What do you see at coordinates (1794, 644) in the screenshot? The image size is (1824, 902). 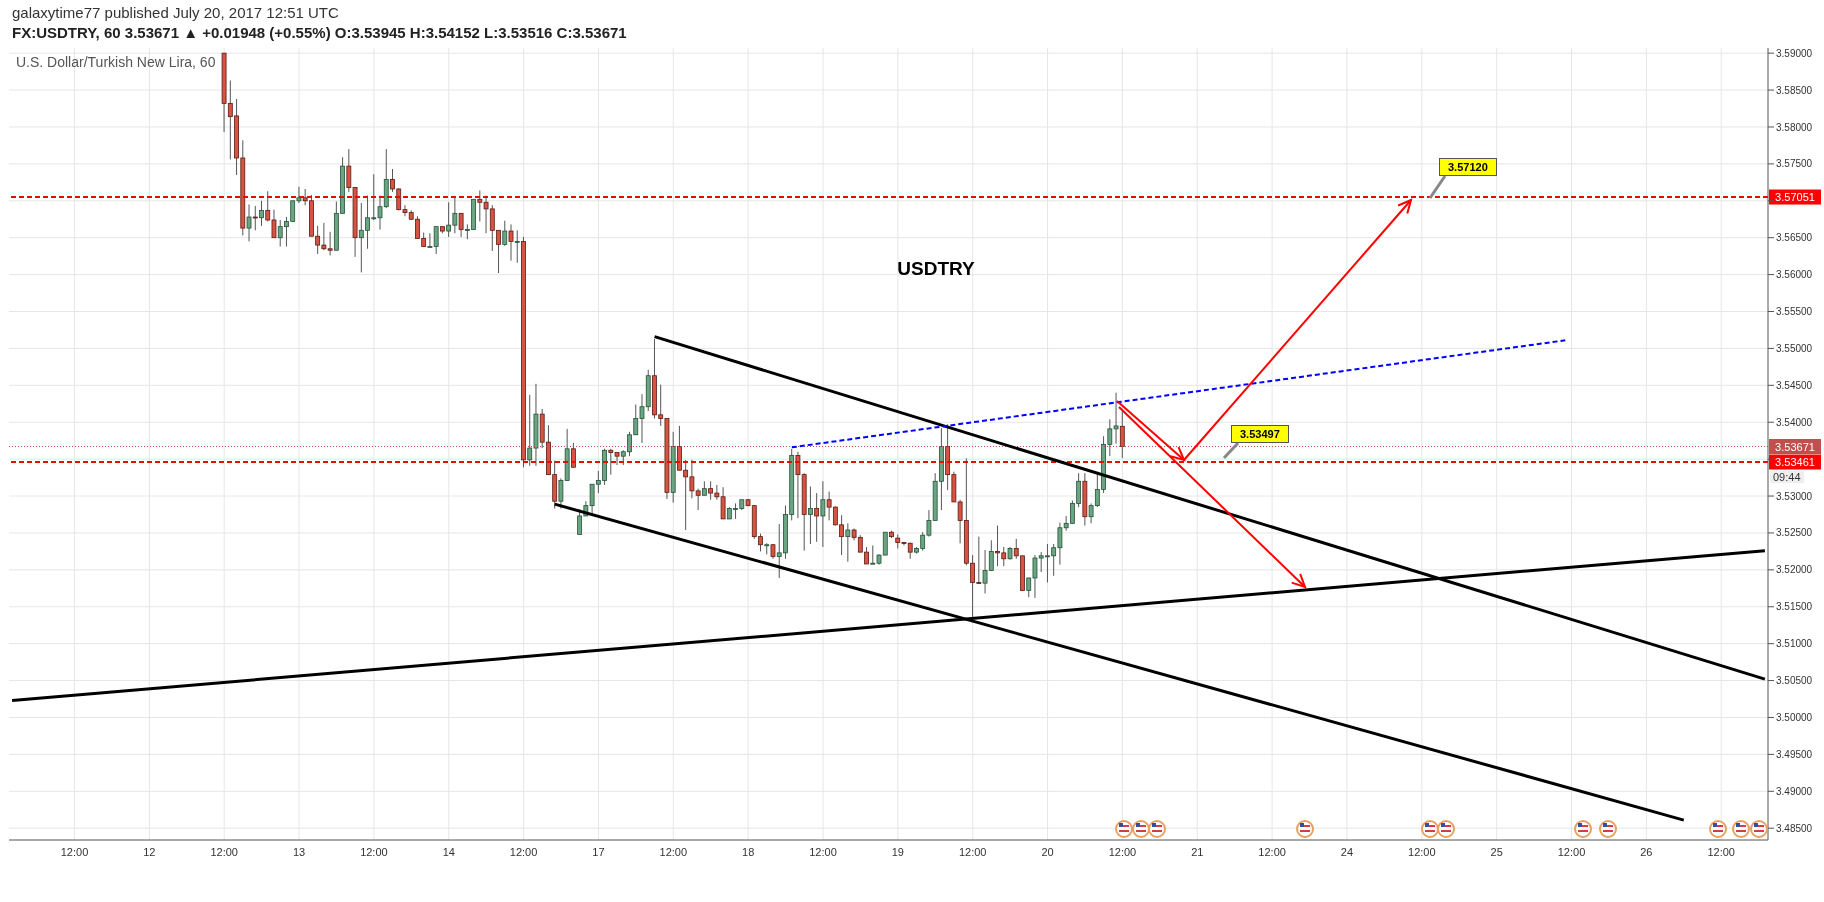 I see `y-tick-label: 3.51000` at bounding box center [1794, 644].